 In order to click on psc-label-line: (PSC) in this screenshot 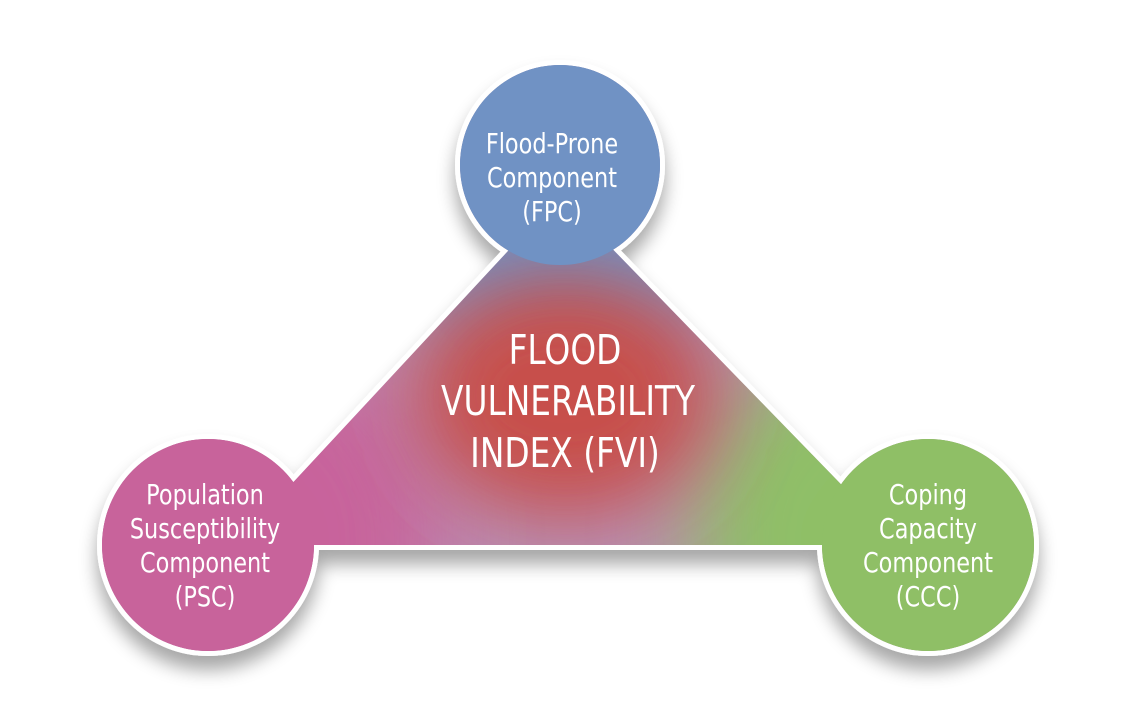, I will do `click(205, 597)`.